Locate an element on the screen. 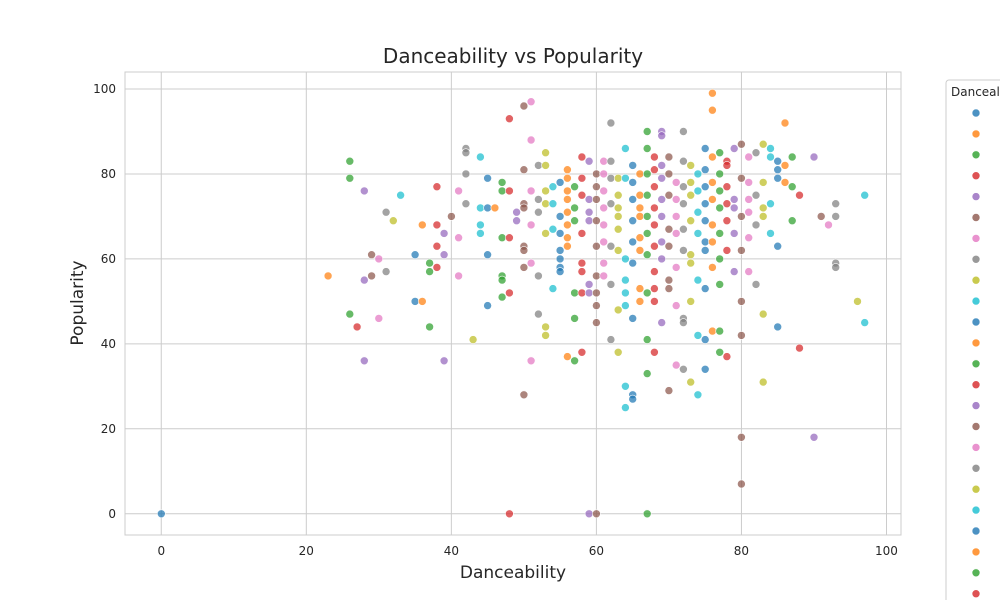 This screenshot has height=600, width=1000. legend-title: Danceal is located at coordinates (975, 92).